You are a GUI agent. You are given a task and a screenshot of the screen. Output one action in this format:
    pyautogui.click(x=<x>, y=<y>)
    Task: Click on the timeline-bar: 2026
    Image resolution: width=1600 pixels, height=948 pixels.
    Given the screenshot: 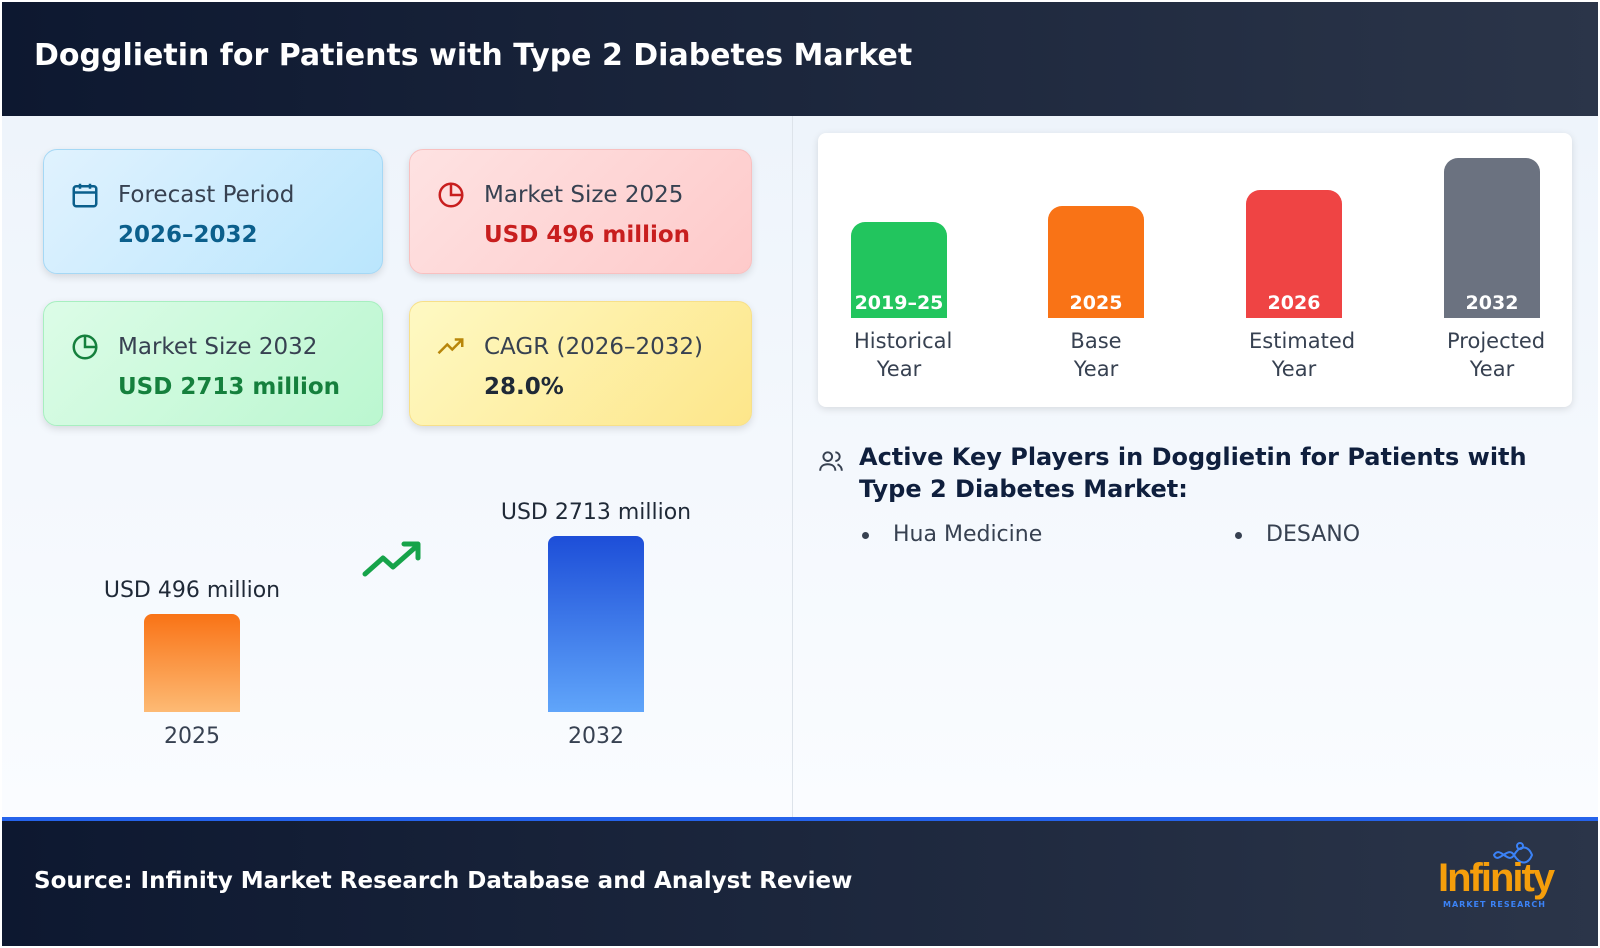 What is the action you would take?
    pyautogui.click(x=1294, y=254)
    